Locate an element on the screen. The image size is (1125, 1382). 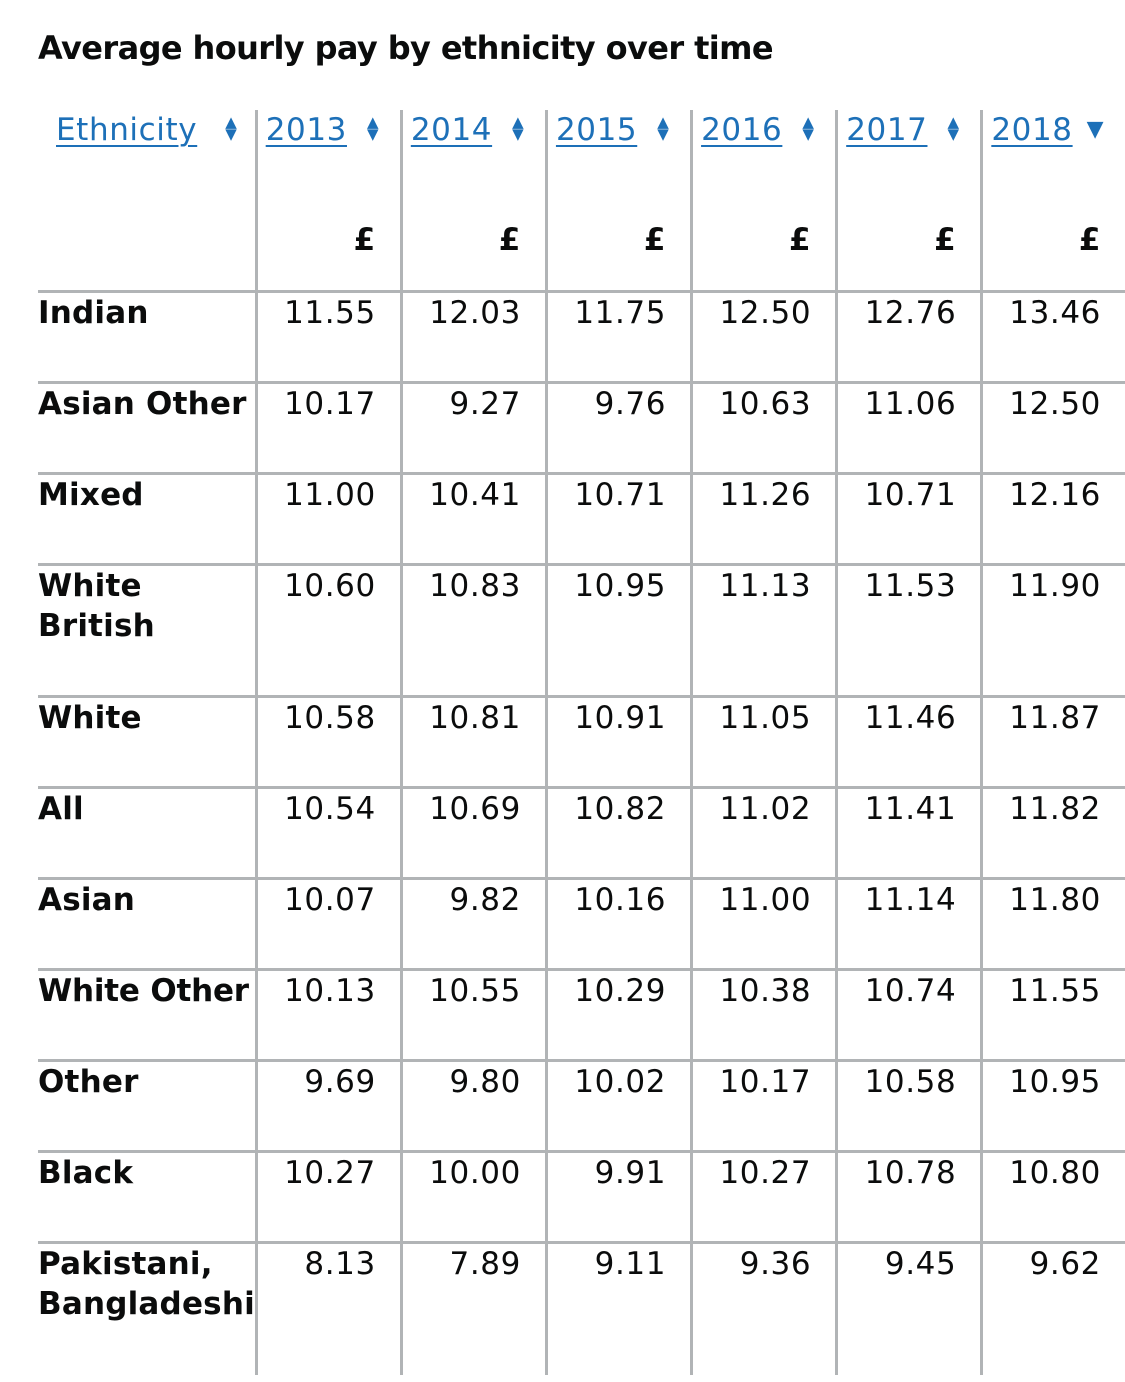
column-header-2017: 2017 ▲ ▼ is located at coordinates (908, 156).